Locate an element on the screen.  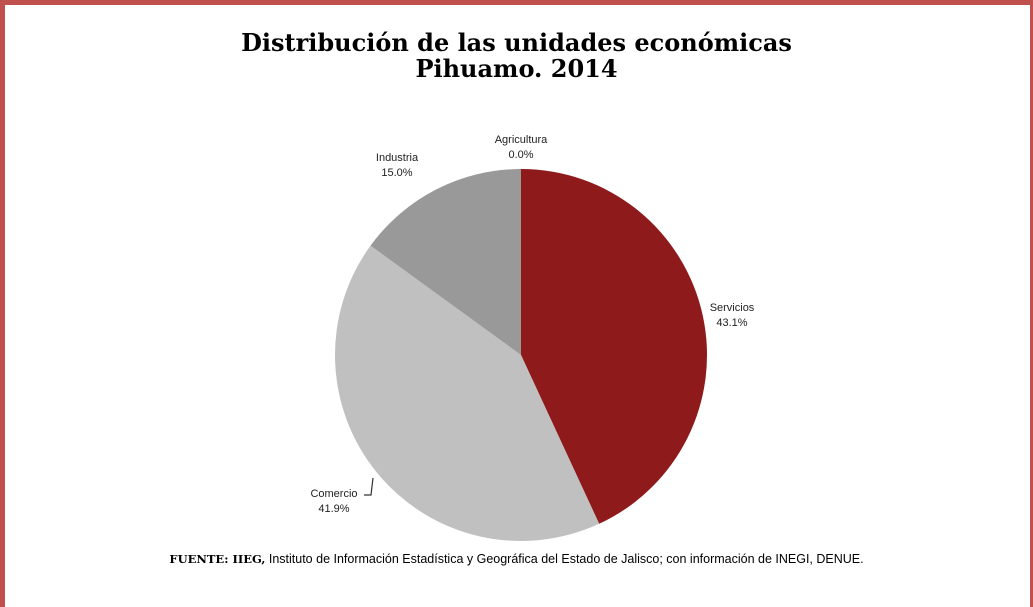
value-industria: 15.0% is located at coordinates (396, 173).